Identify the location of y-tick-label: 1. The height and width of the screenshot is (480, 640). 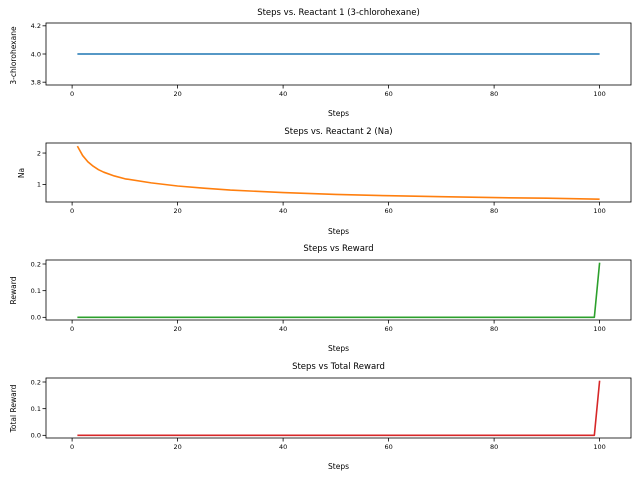
(39, 185).